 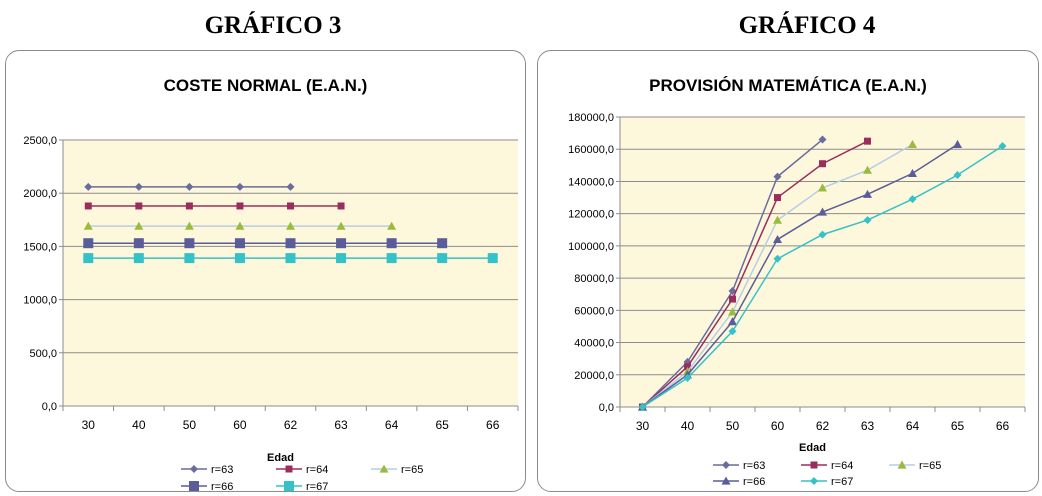 I want to click on y-tick-label: 80000,0, so click(x=594, y=279).